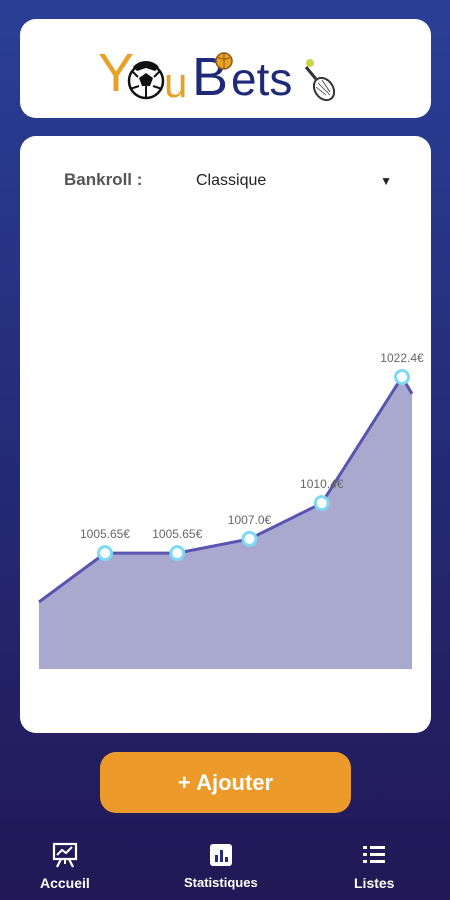  I want to click on svg-text: u, so click(175, 82).